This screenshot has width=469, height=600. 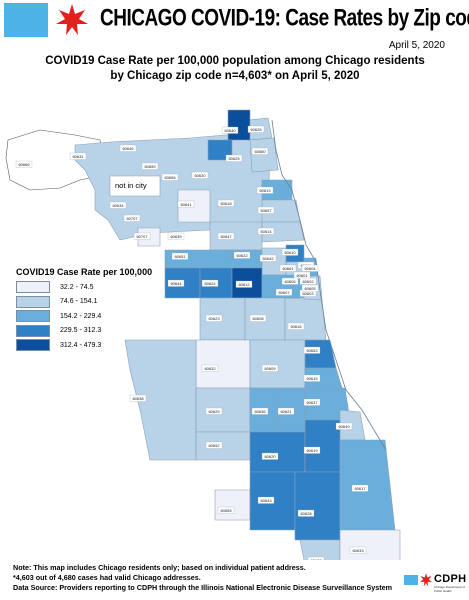 I want to click on zip-label: 60604, so click(x=310, y=268).